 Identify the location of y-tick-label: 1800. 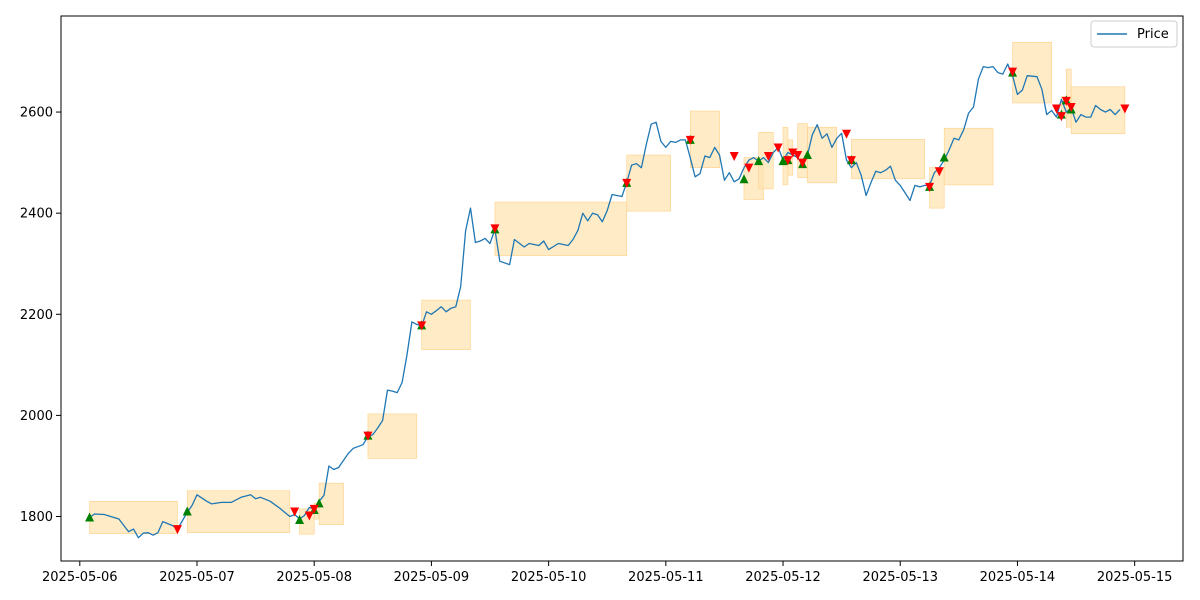
(36, 517).